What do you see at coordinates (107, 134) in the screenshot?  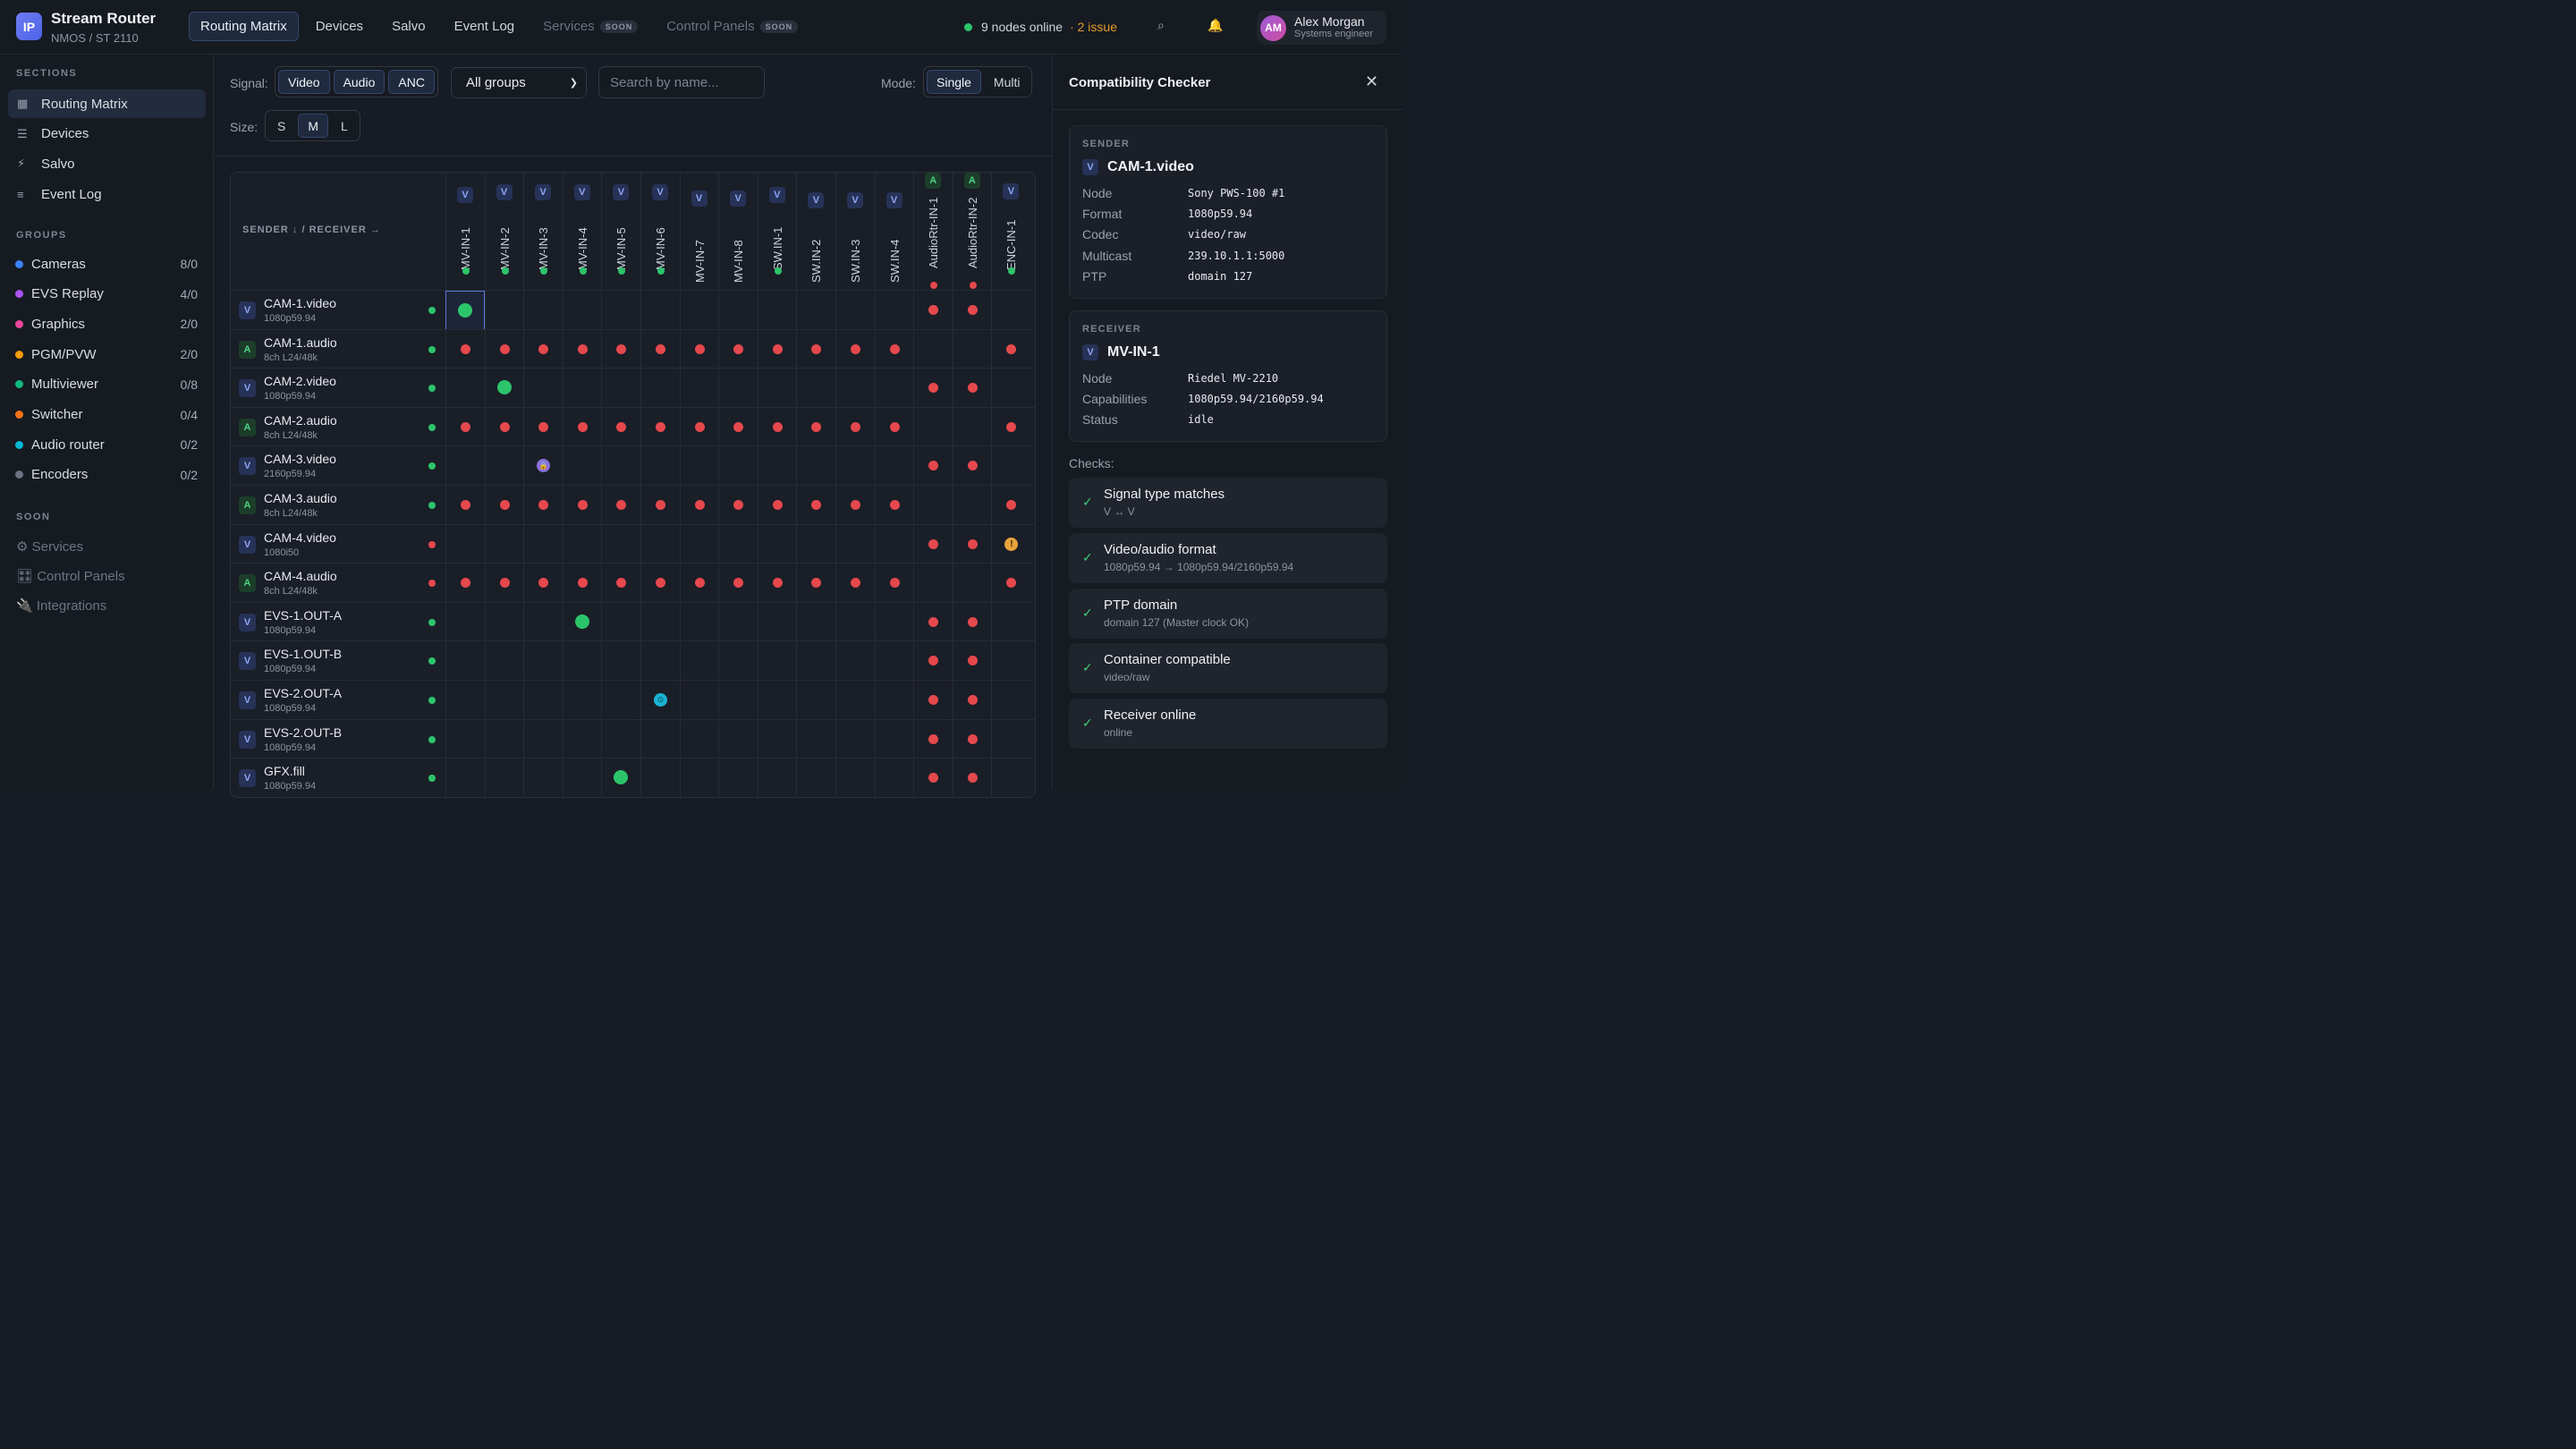 I see `sidebar-item-devices: ☰ Devices` at bounding box center [107, 134].